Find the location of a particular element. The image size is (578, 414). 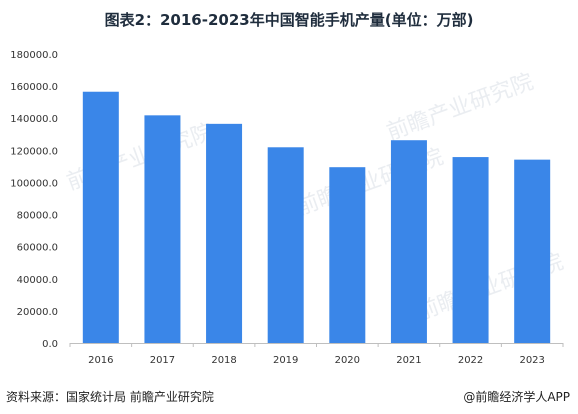

y-tick-label: 100000.0 is located at coordinates (34, 183).